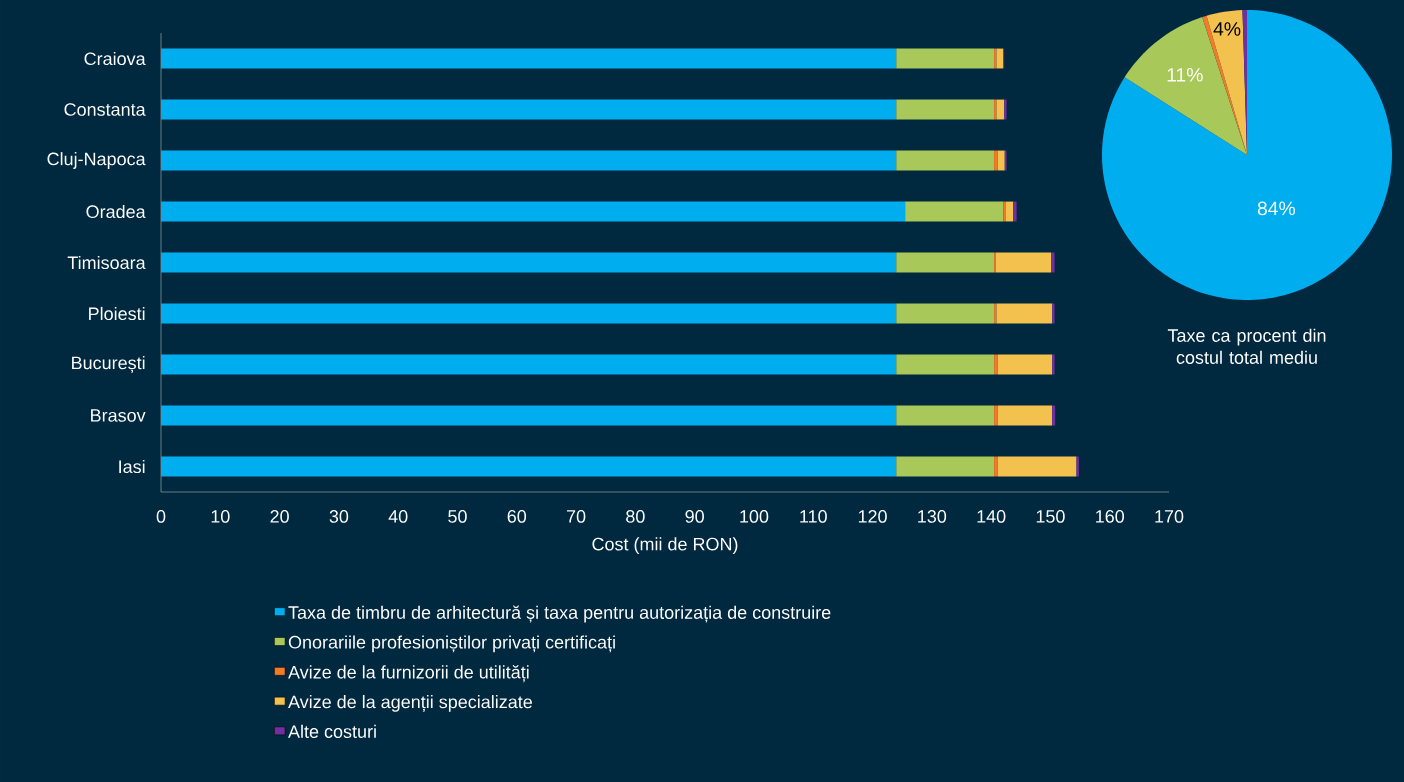  Describe the element at coordinates (1227, 29) in the screenshot. I see `data-label: 4%` at that location.